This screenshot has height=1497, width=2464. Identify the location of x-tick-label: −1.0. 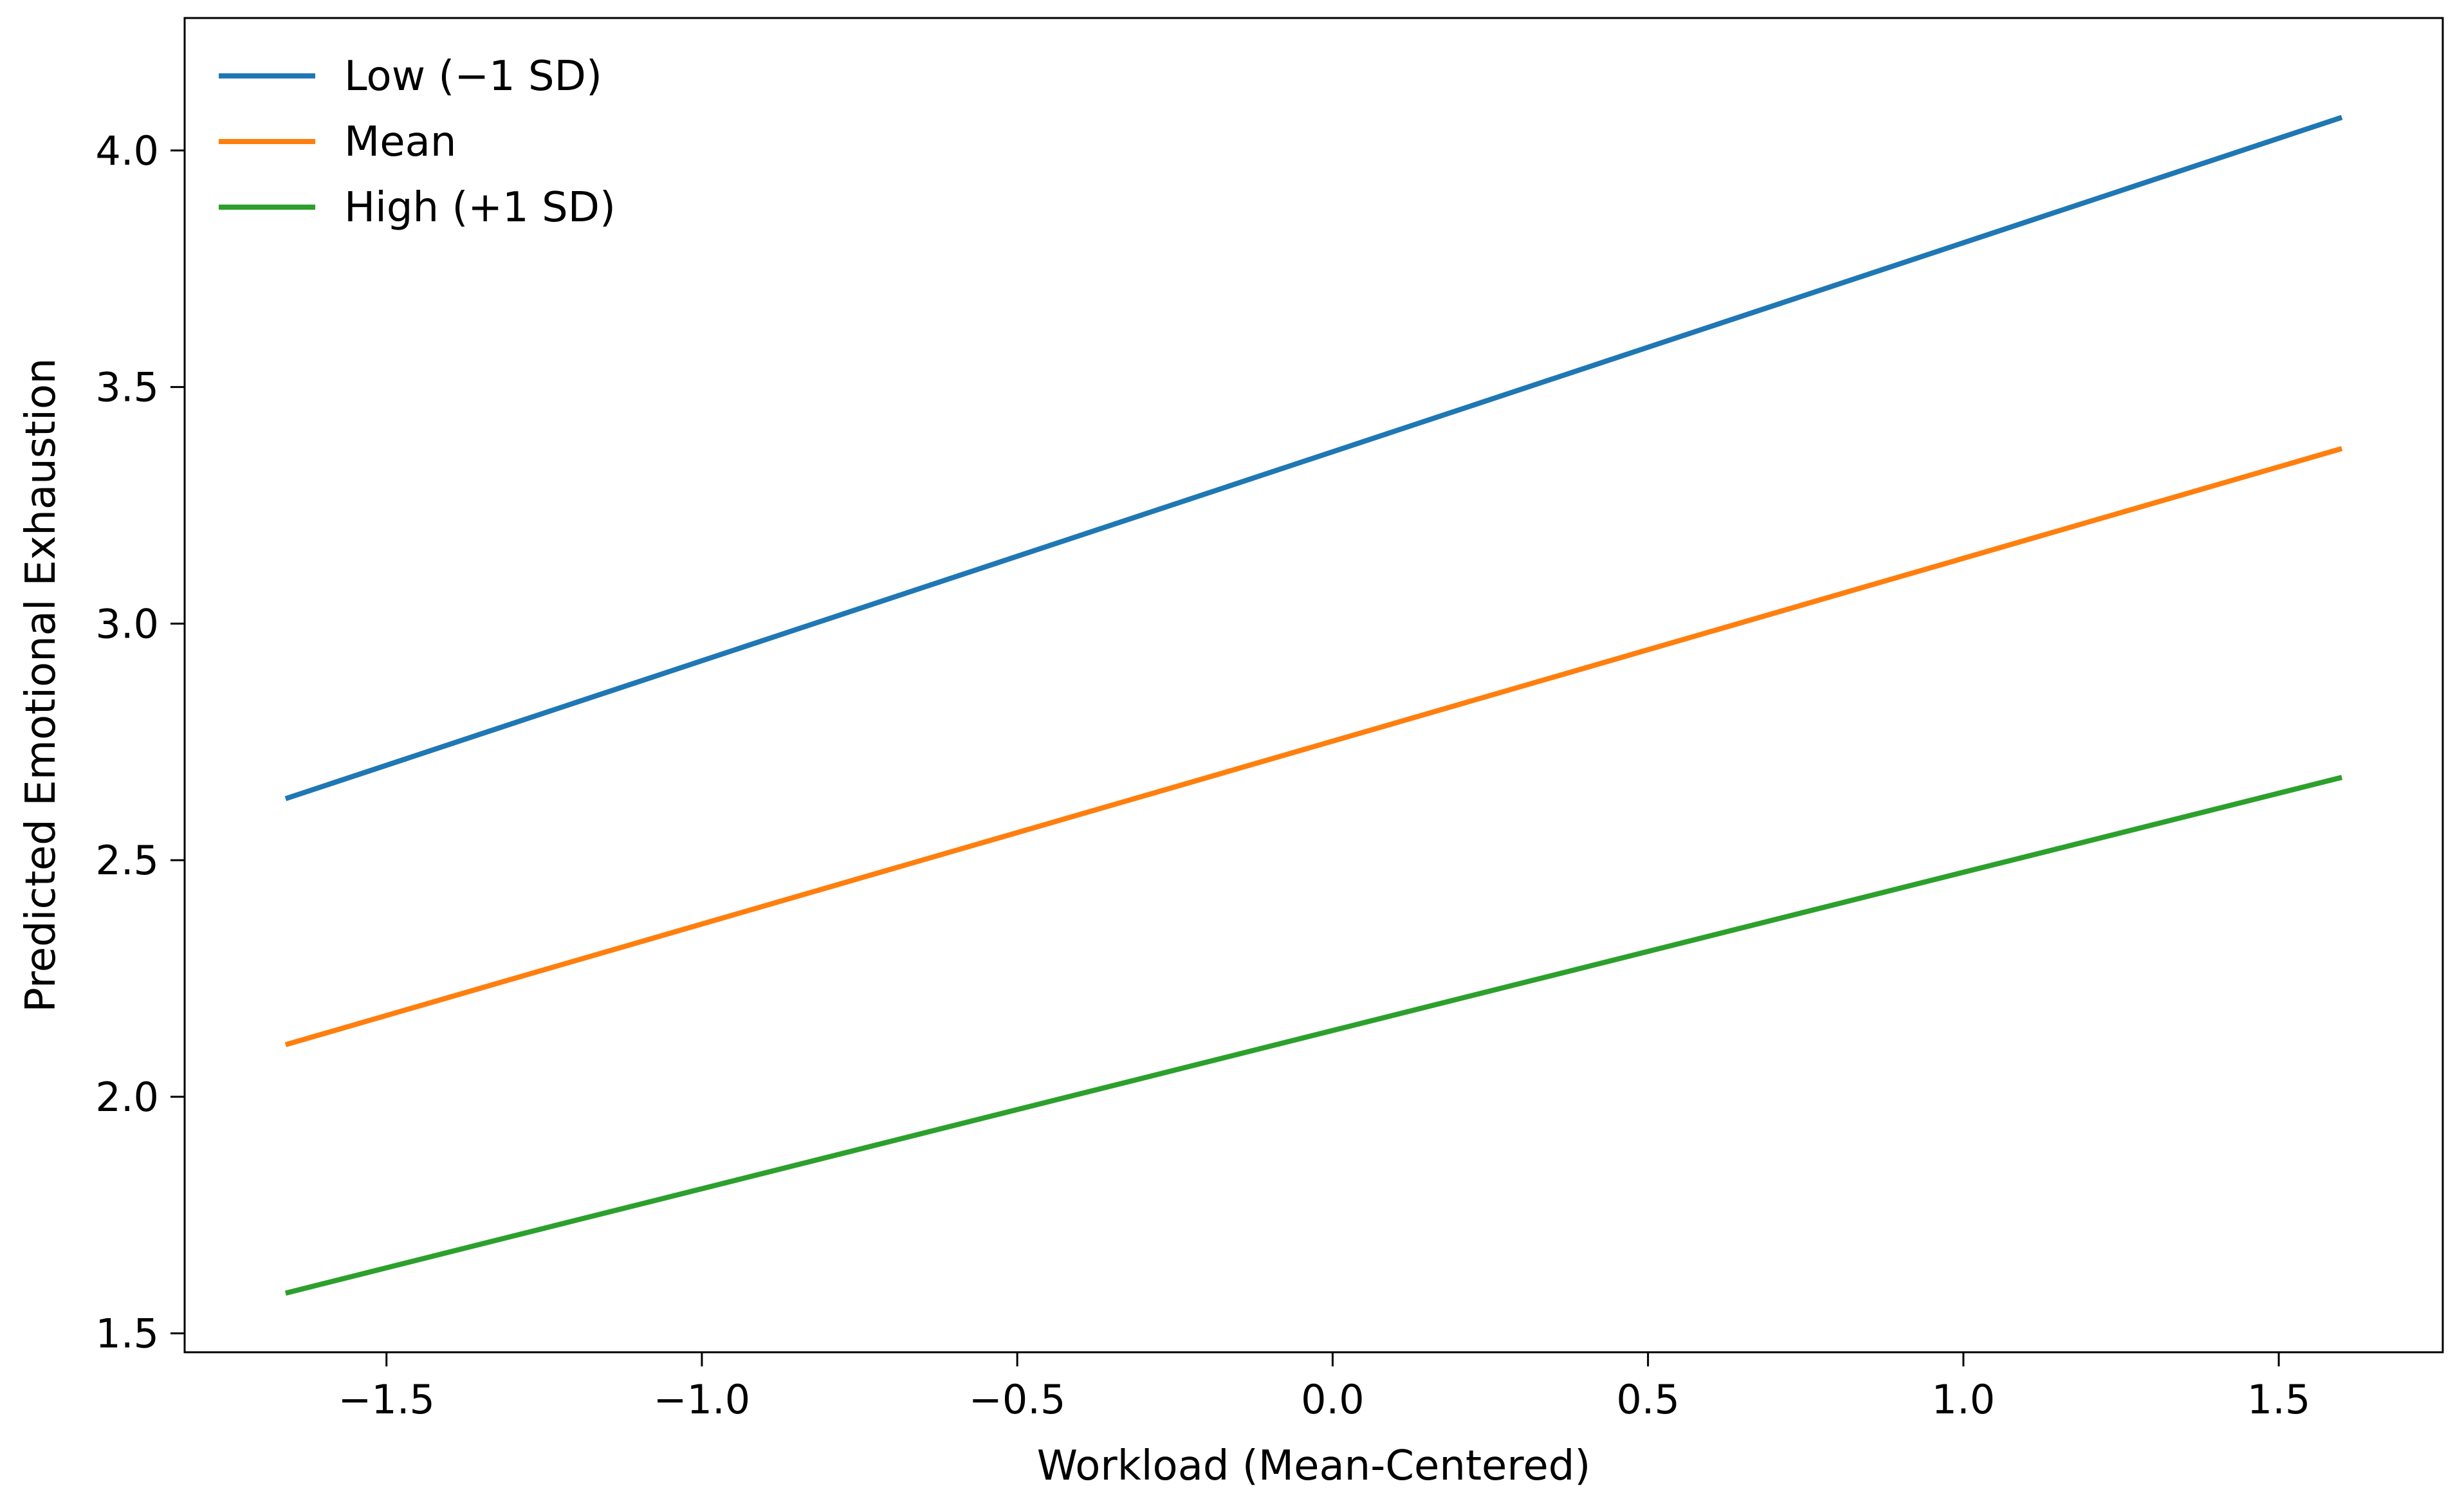
(702, 1399).